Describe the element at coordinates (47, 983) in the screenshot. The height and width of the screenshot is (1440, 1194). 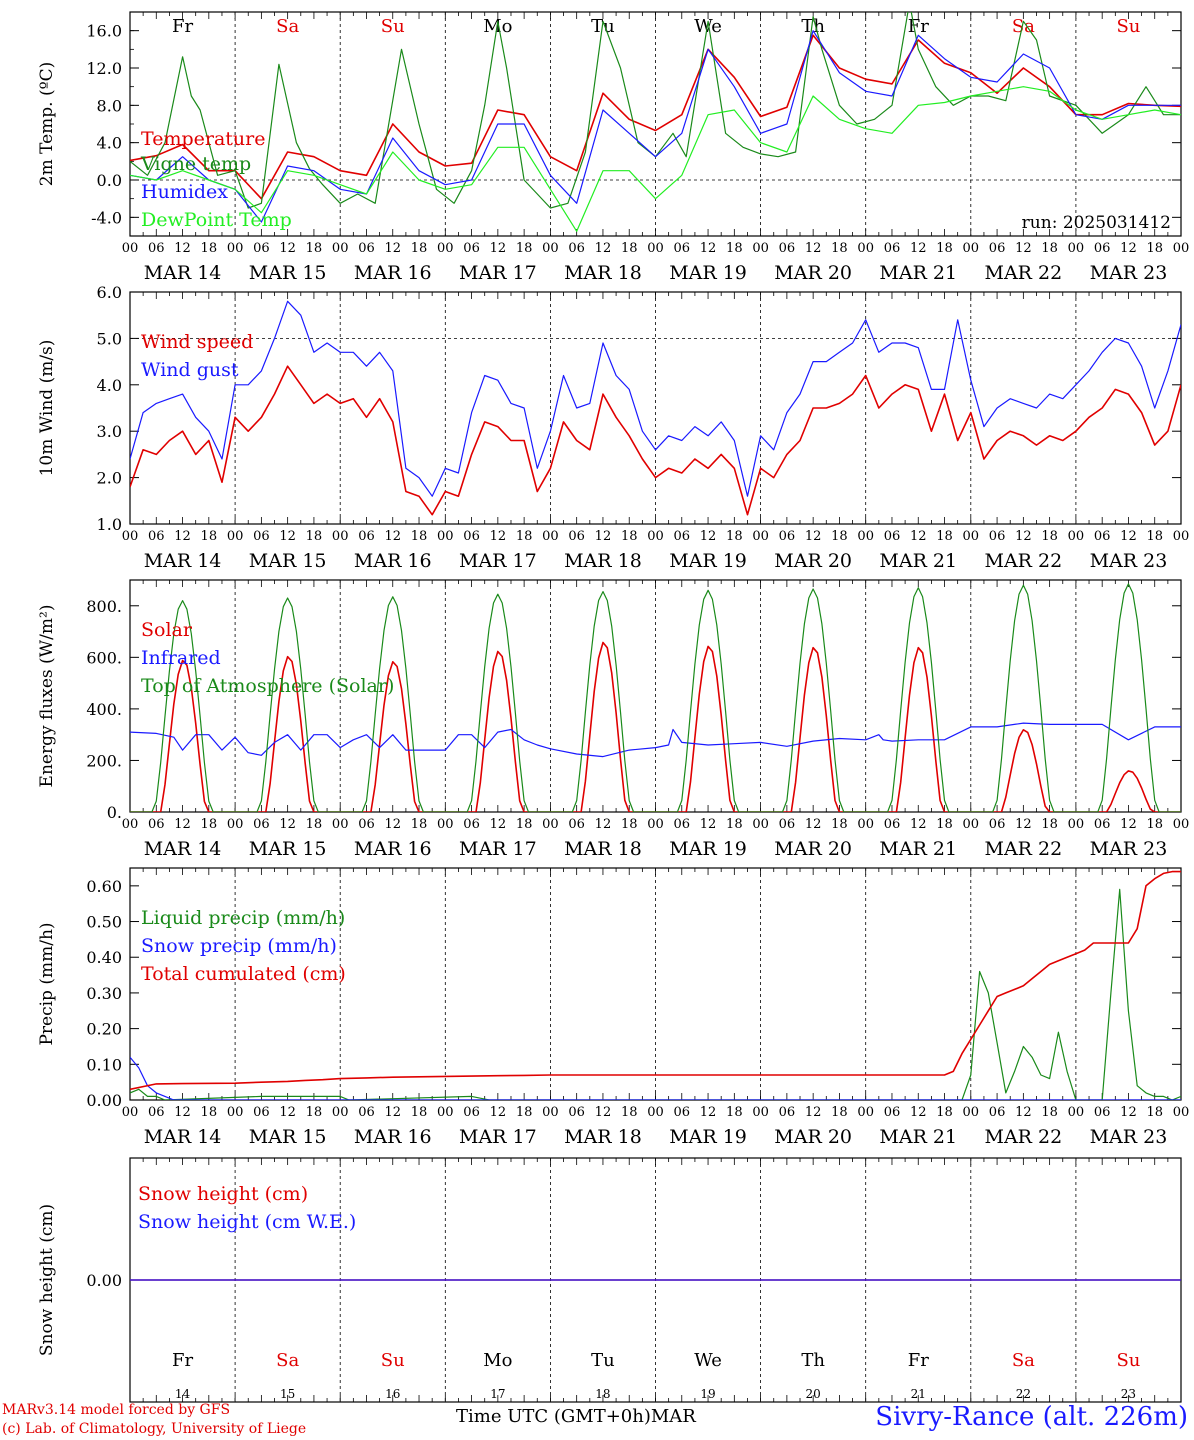
I see `y-axis-label: Precip (mm/h)` at that location.